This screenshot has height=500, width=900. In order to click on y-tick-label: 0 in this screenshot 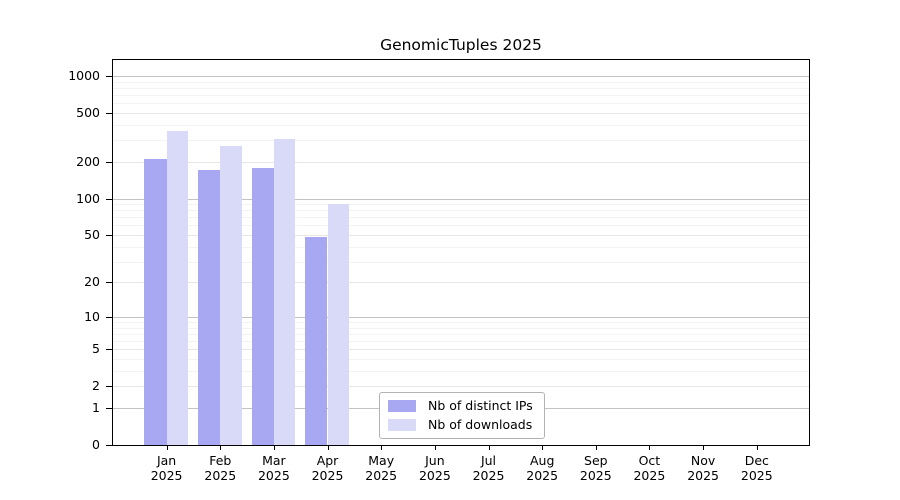, I will do `click(96, 444)`.